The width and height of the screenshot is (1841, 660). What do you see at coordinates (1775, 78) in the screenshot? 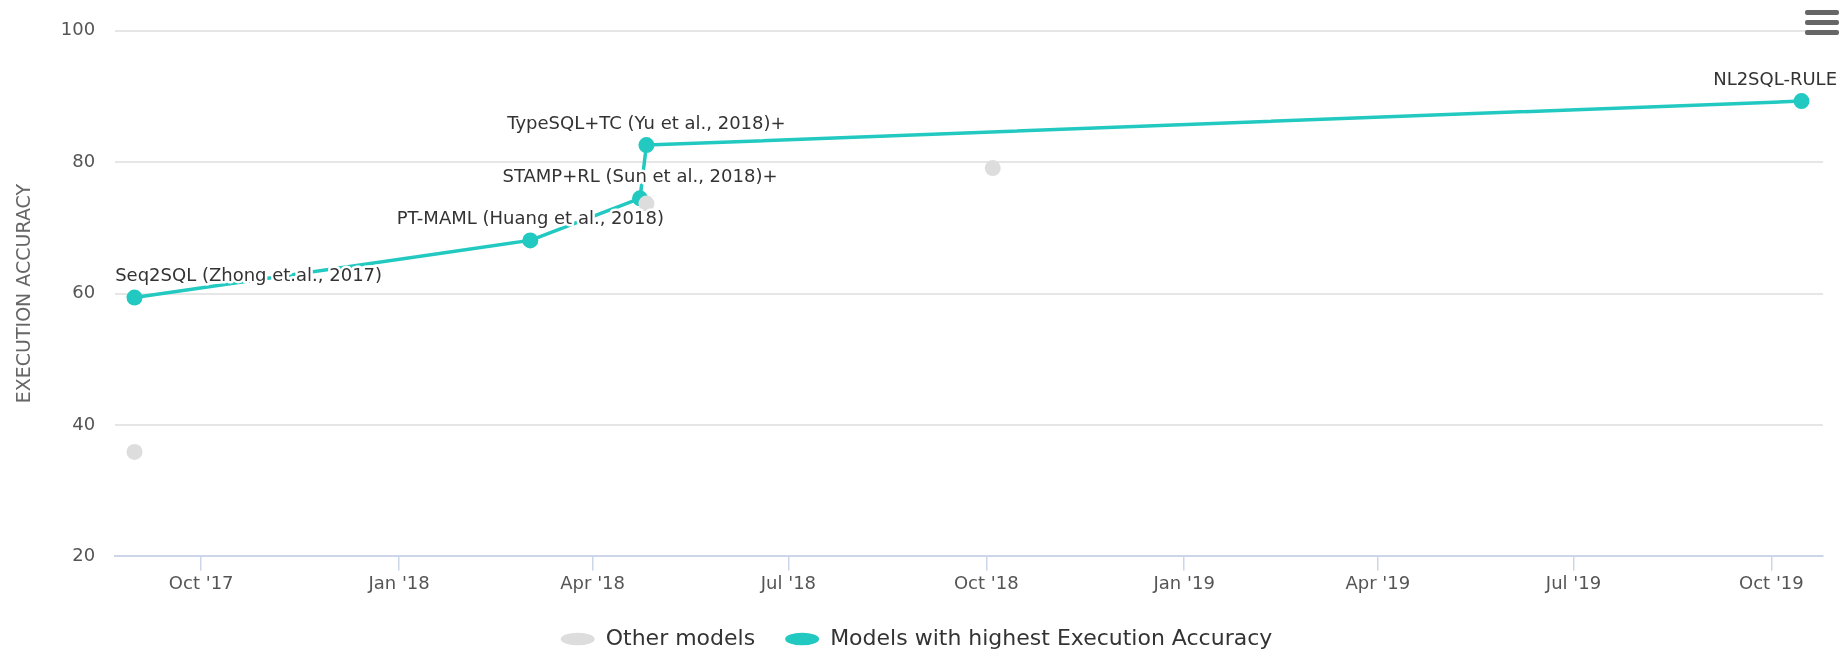
I see `annotation: NL2SQL-RULE` at bounding box center [1775, 78].